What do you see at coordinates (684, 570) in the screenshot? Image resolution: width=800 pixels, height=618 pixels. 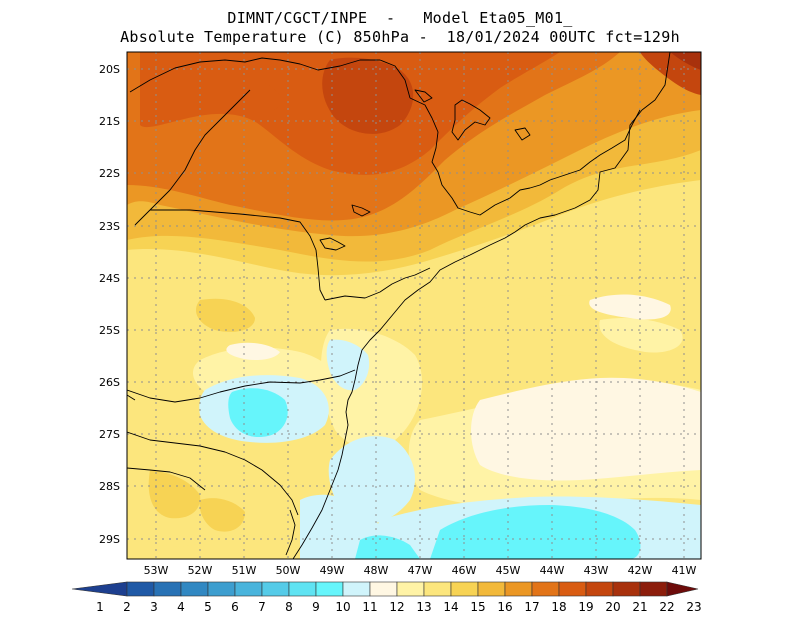 I see `lon-label: 41W` at bounding box center [684, 570].